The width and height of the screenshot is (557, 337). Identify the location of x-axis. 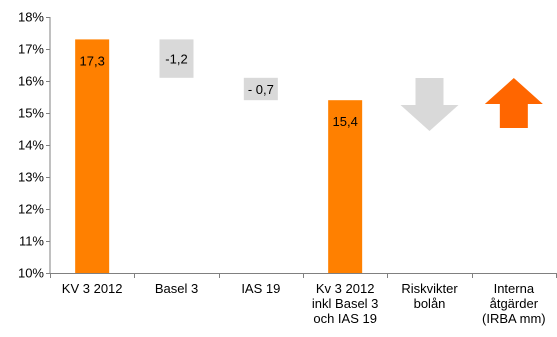
(303, 275).